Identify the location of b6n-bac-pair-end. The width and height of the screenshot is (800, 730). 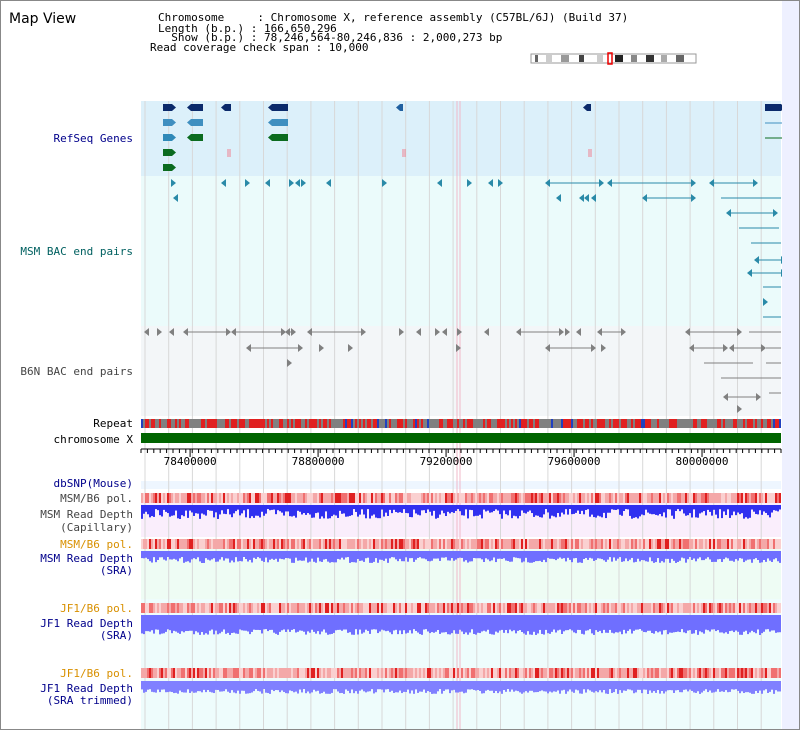
(691, 348).